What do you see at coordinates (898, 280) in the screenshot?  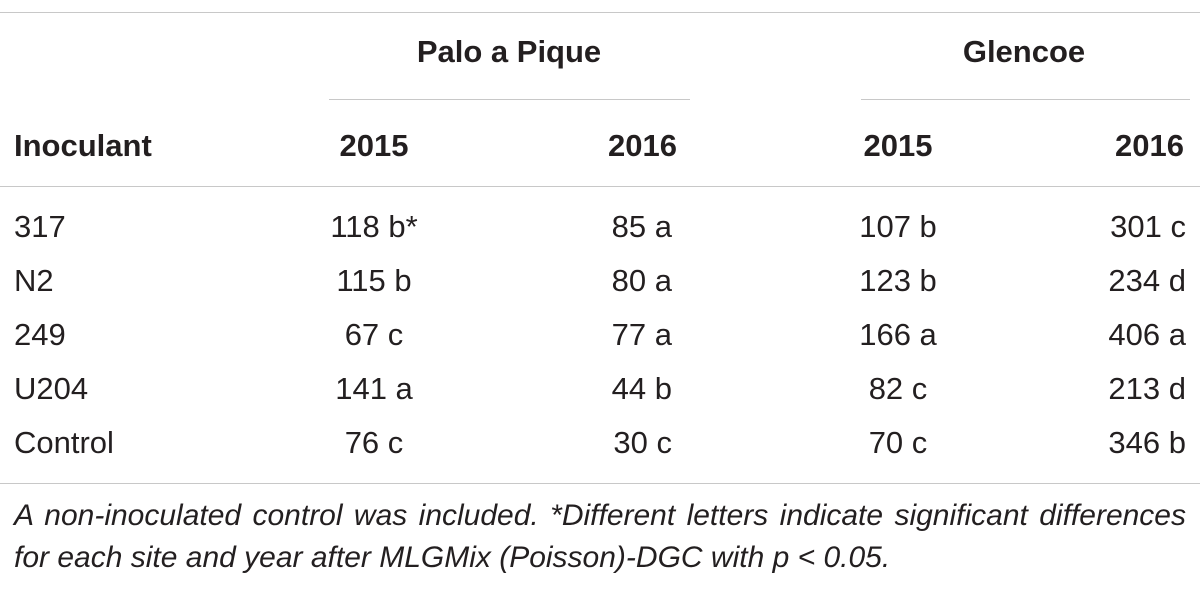 I see `table-cell: 123 b` at bounding box center [898, 280].